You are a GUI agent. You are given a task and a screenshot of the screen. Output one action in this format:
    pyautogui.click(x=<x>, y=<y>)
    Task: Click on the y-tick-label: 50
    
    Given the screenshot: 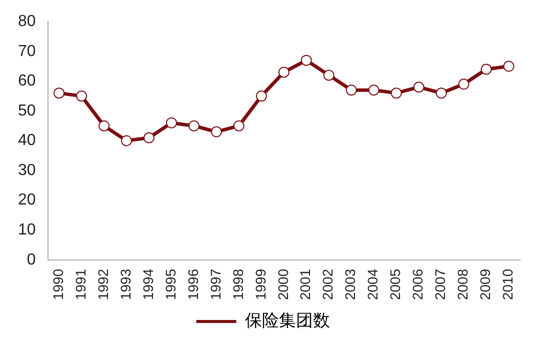 What is the action you would take?
    pyautogui.click(x=27, y=111)
    